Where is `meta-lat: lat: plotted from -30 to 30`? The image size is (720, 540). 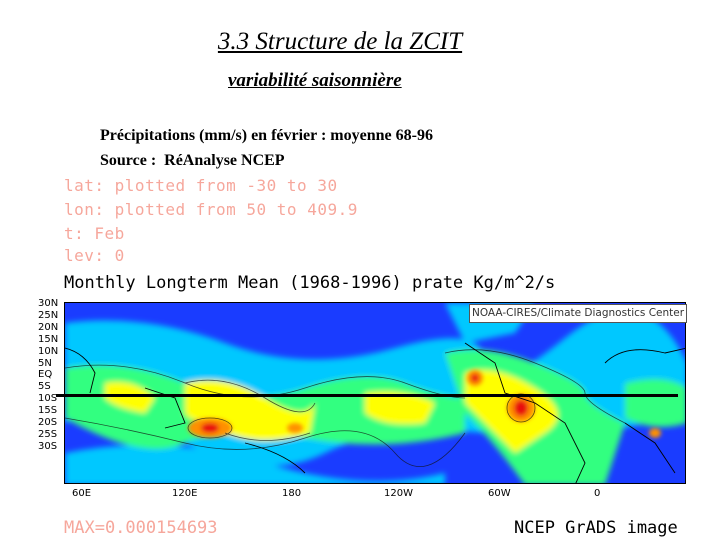
meta-lat: lat: plotted from -30 to 30 is located at coordinates (201, 185).